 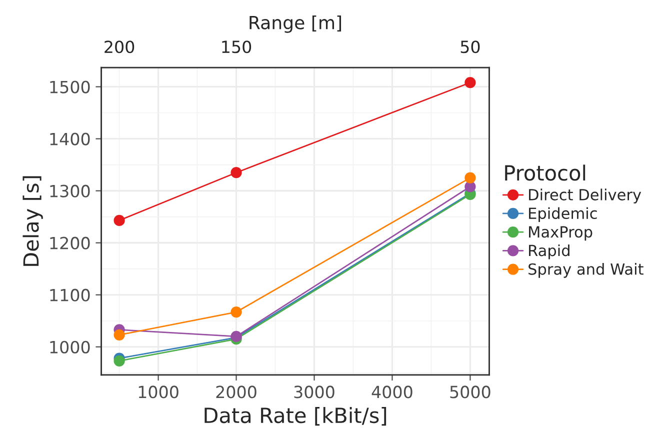 I want to click on x2-axis-title: Range [m], so click(x=296, y=24).